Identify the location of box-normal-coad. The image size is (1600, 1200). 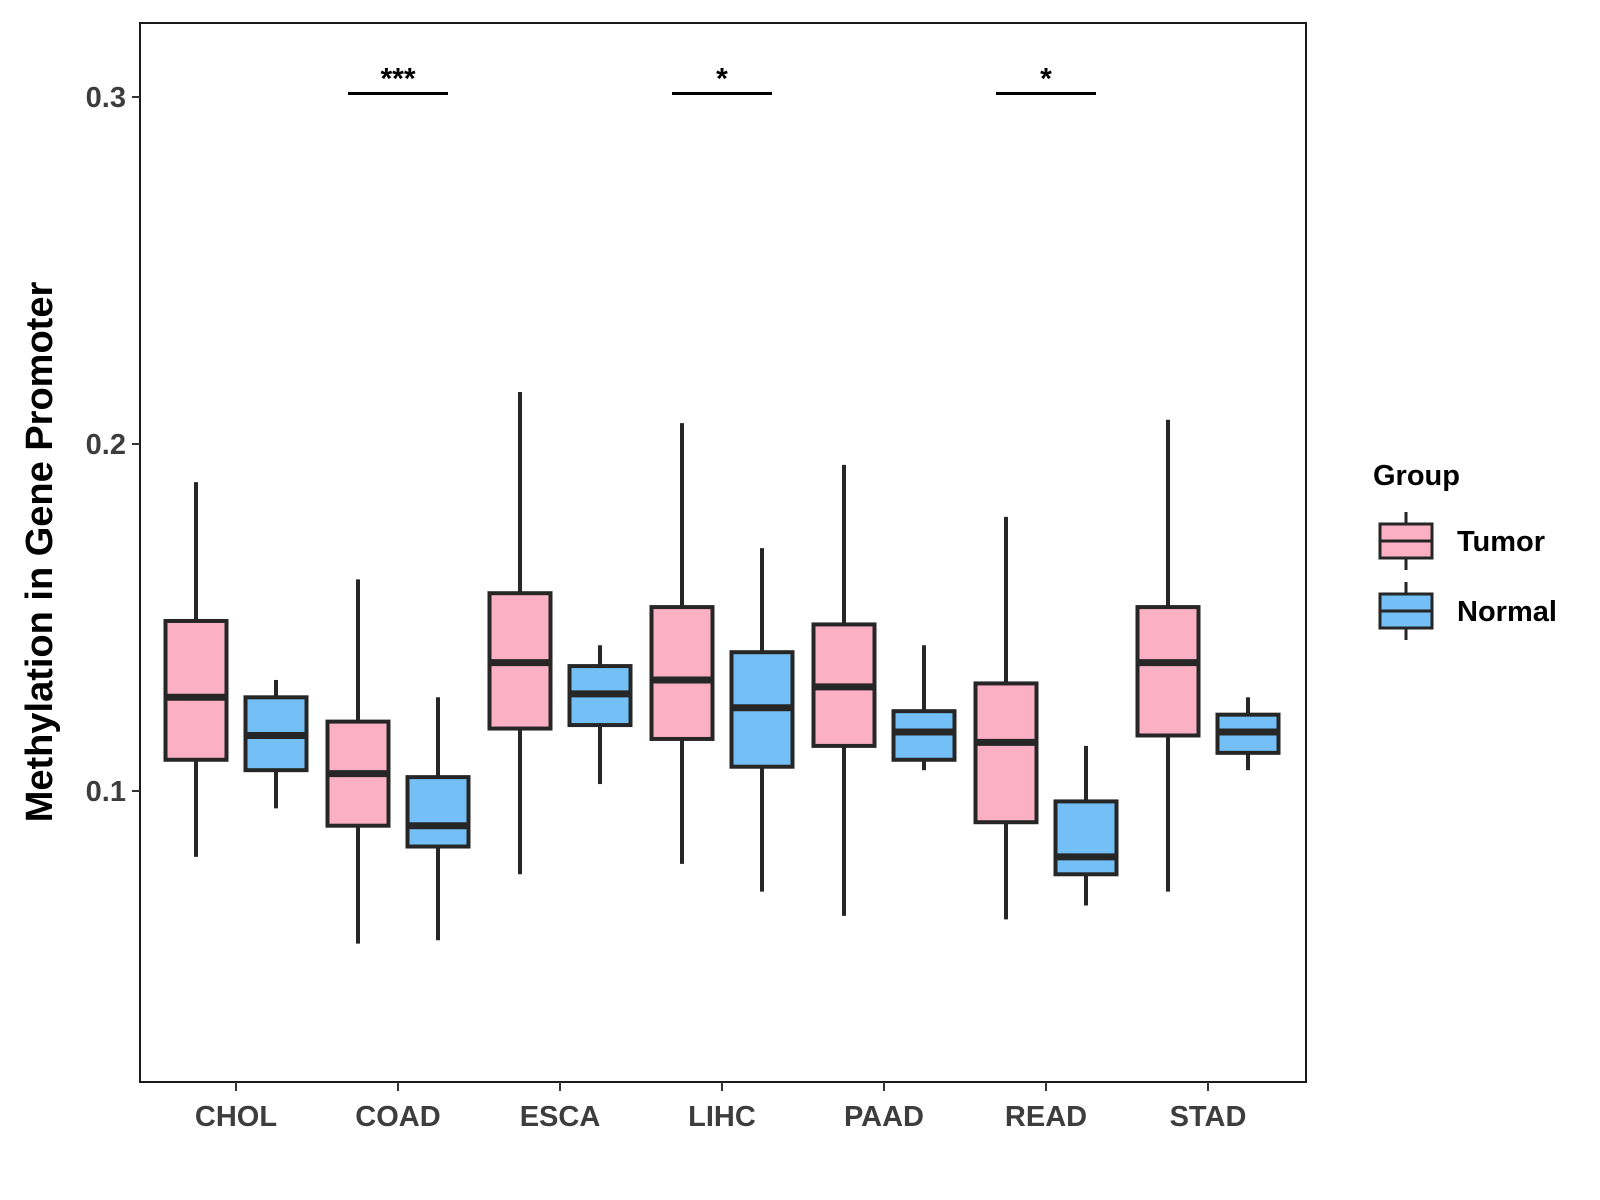
(438, 819).